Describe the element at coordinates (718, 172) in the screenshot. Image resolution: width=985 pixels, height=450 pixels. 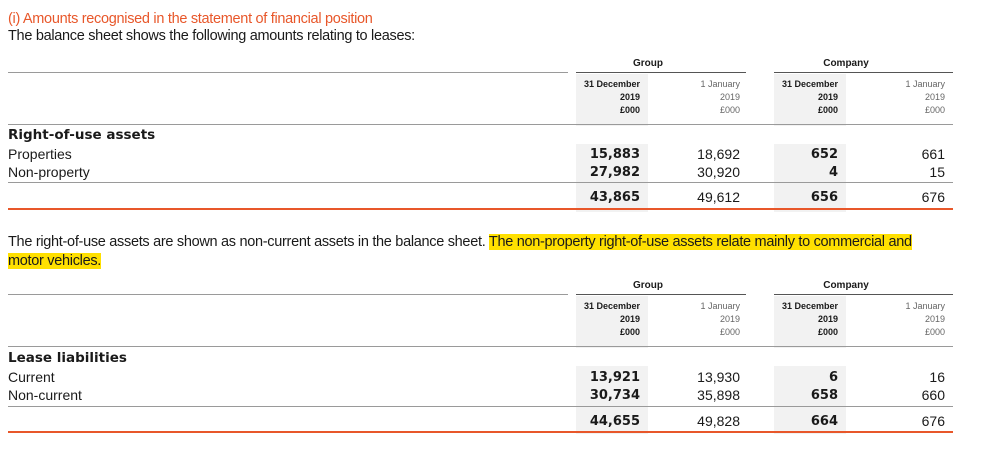
I see `row-value-group-jan: 30,920` at that location.